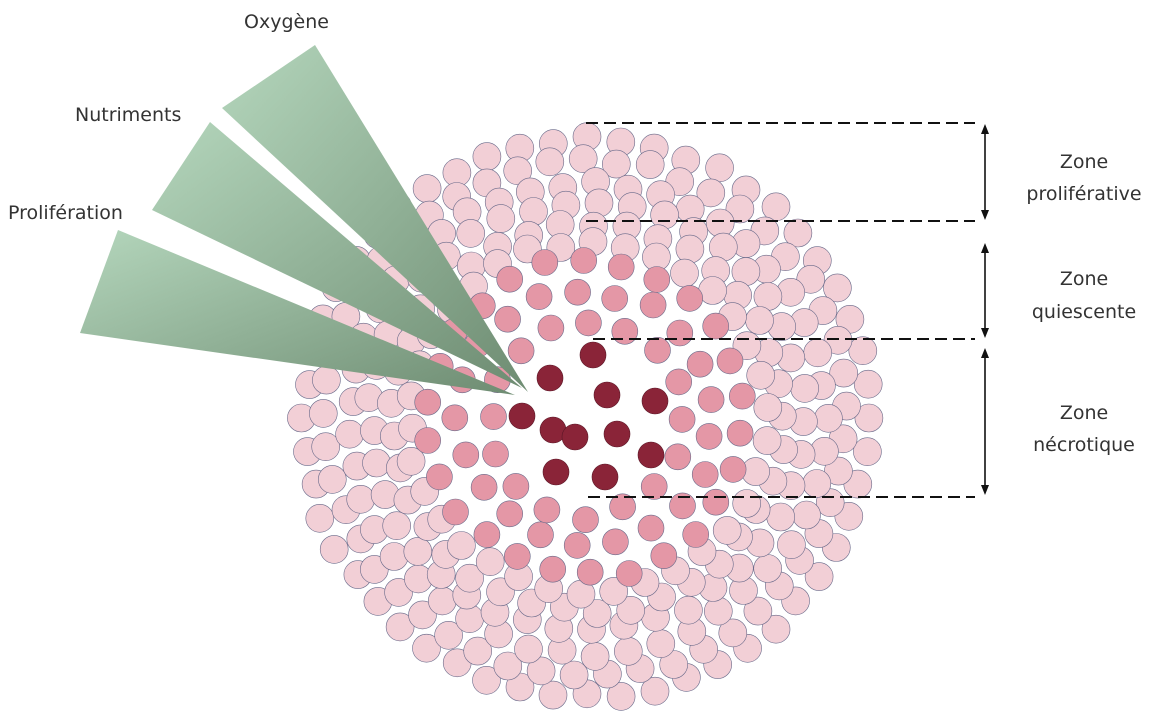 The width and height of the screenshot is (1159, 722). I want to click on proliferative-zone-label-line2: proliférative, so click(1083, 194).